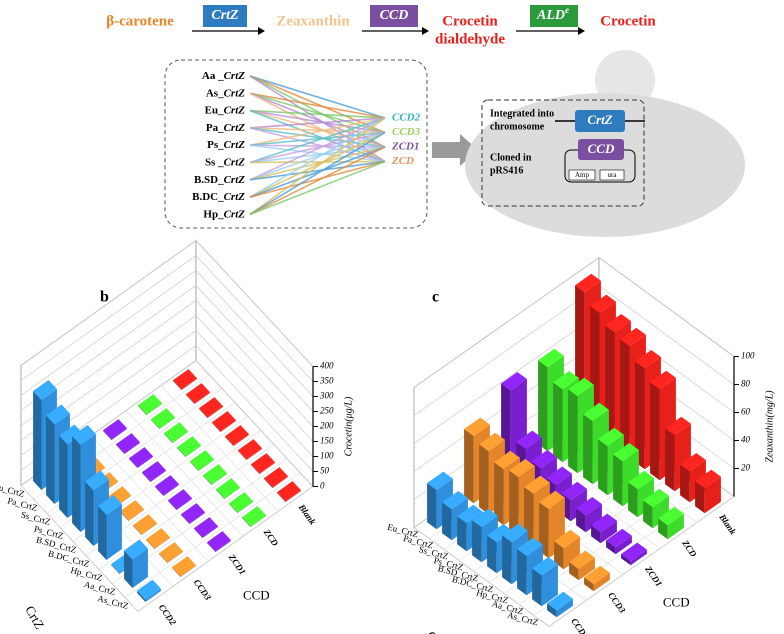  What do you see at coordinates (506, 170) in the screenshot?
I see `construct-text: pRS416` at bounding box center [506, 170].